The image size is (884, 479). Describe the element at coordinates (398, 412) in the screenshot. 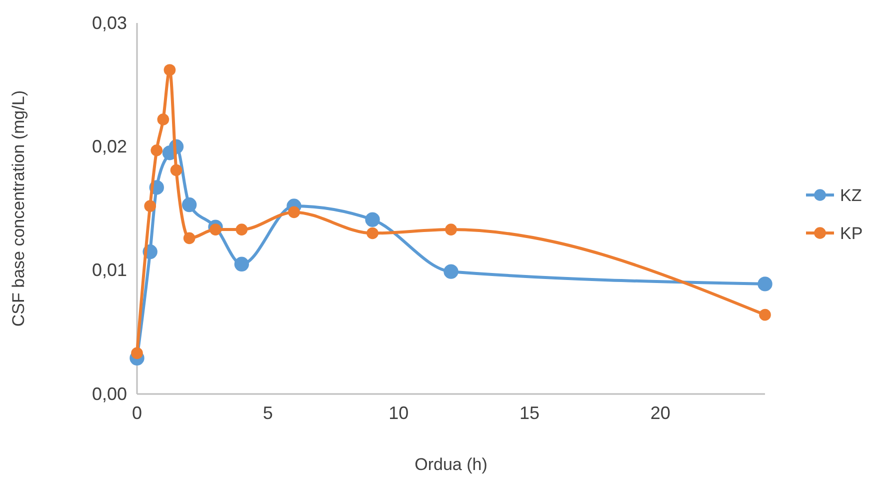

I see `x-tick-label: 10` at that location.